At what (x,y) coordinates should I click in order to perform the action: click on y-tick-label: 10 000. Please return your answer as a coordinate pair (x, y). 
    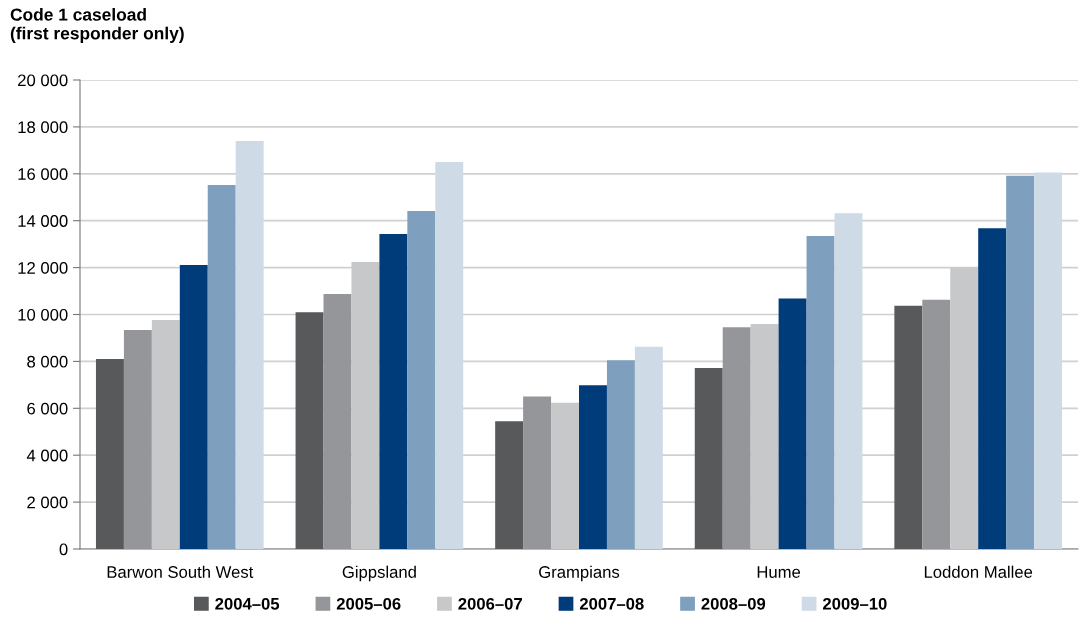
    Looking at the image, I should click on (43, 314).